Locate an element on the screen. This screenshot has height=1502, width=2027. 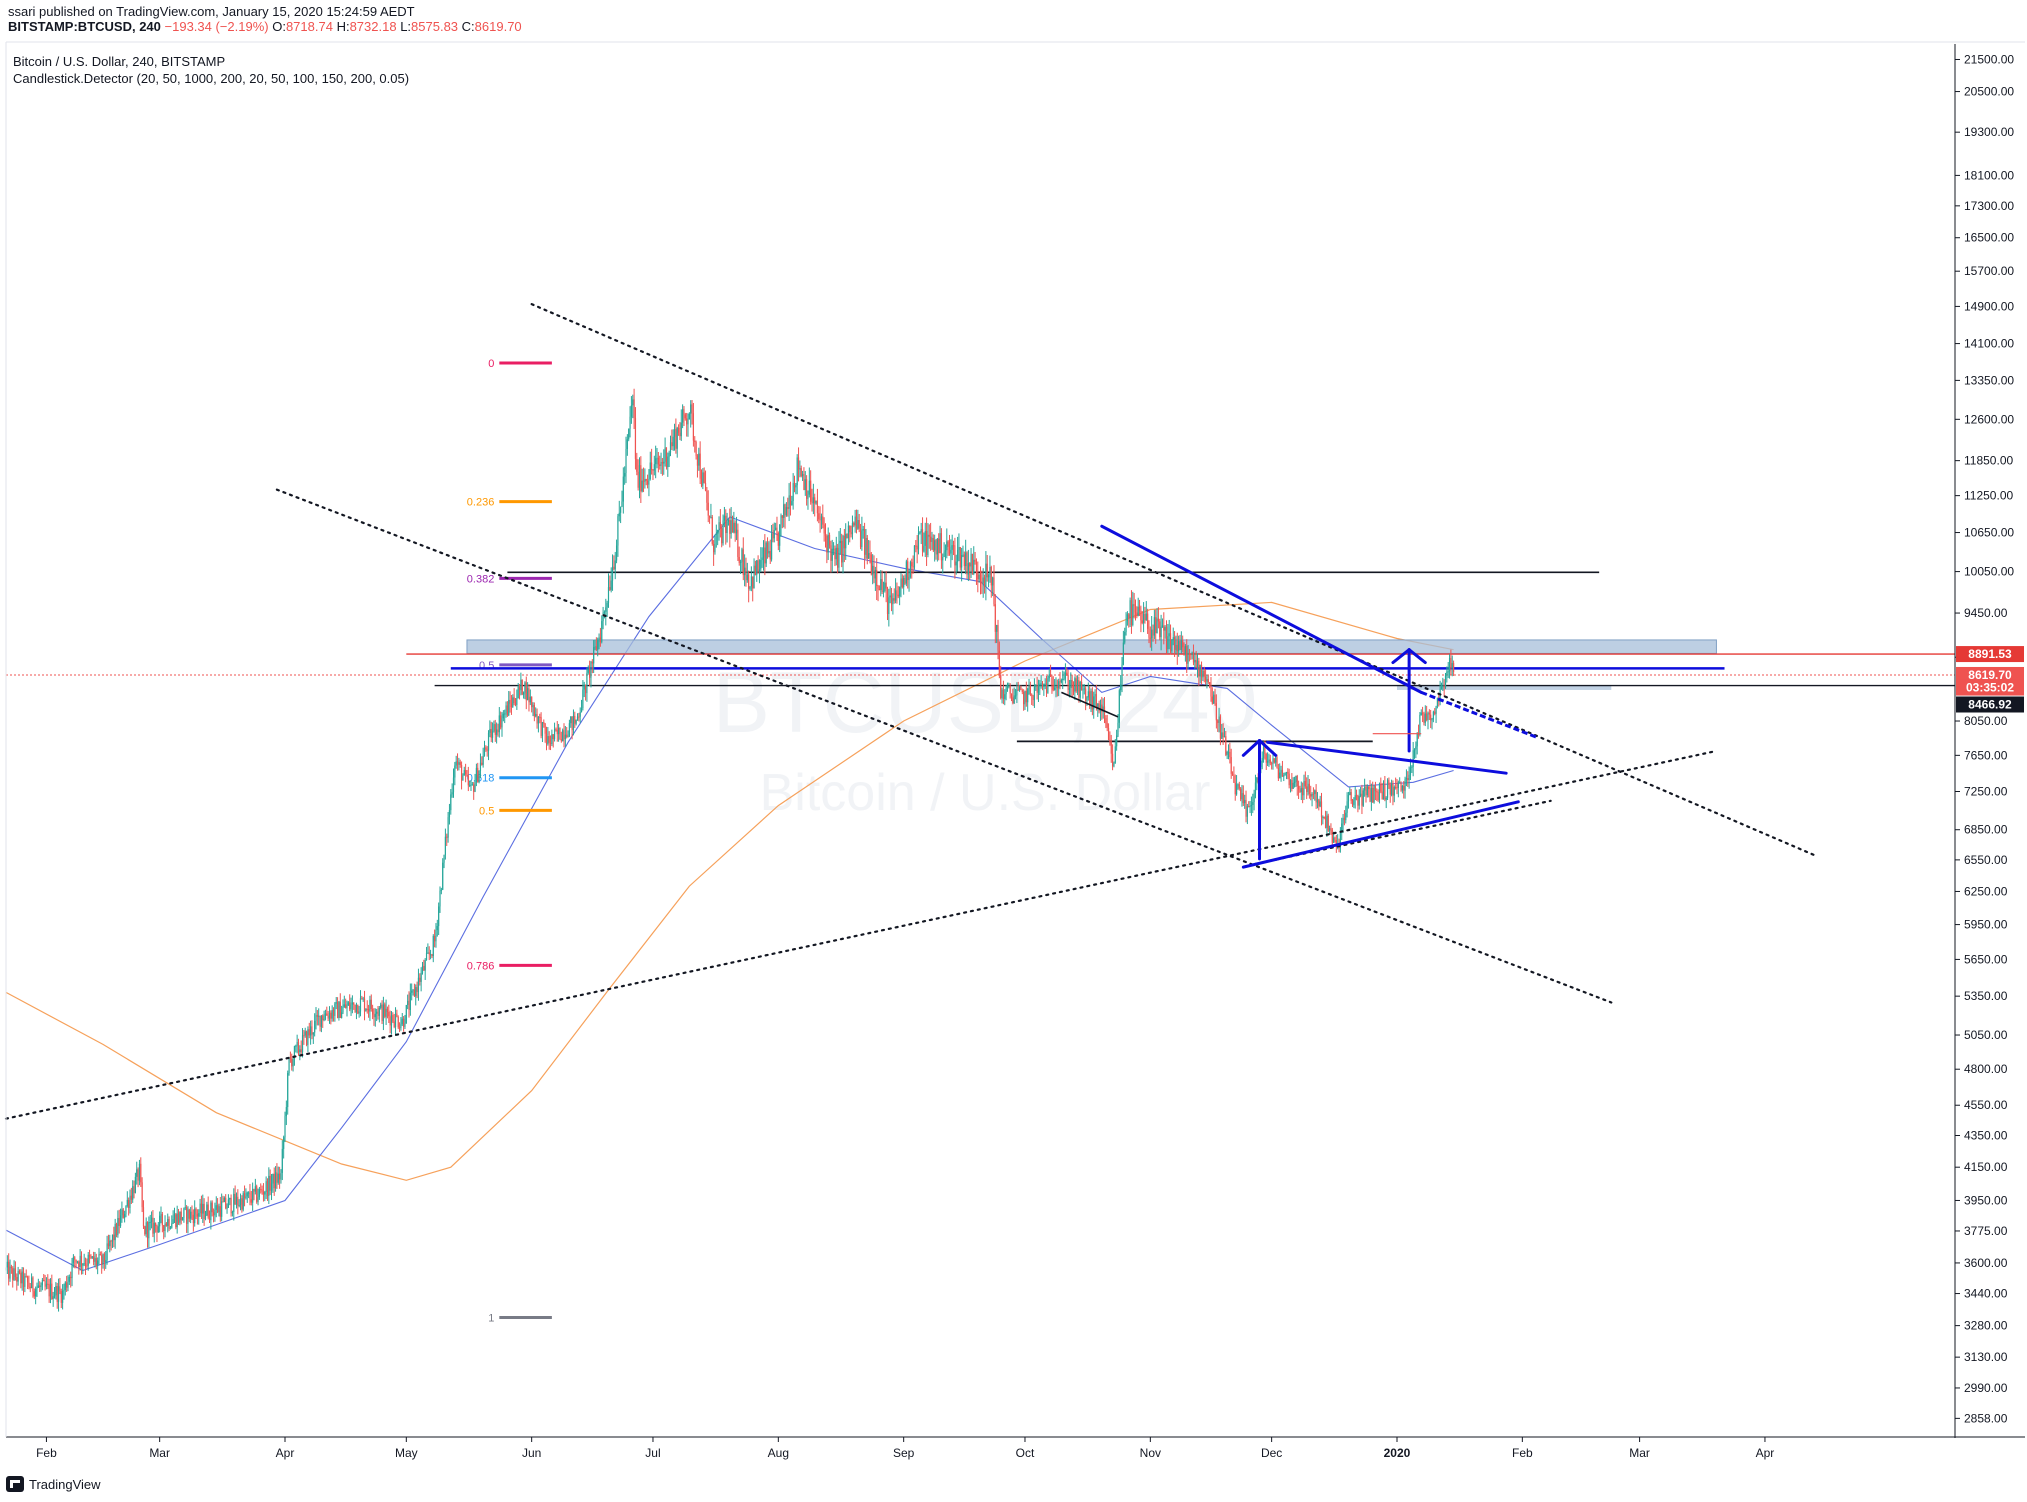
tradingview-footer: TradingView is located at coordinates (53, 1484).